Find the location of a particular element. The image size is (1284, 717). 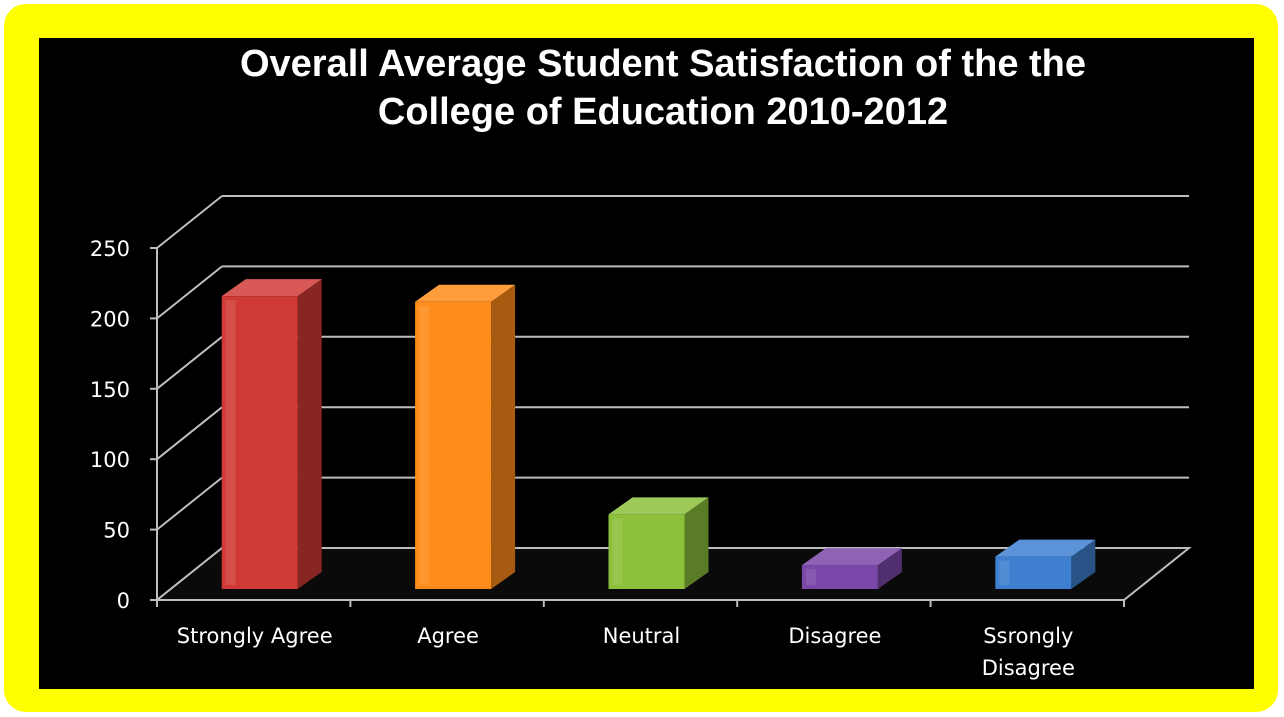

y-tick-label: 250 is located at coordinates (110, 249).